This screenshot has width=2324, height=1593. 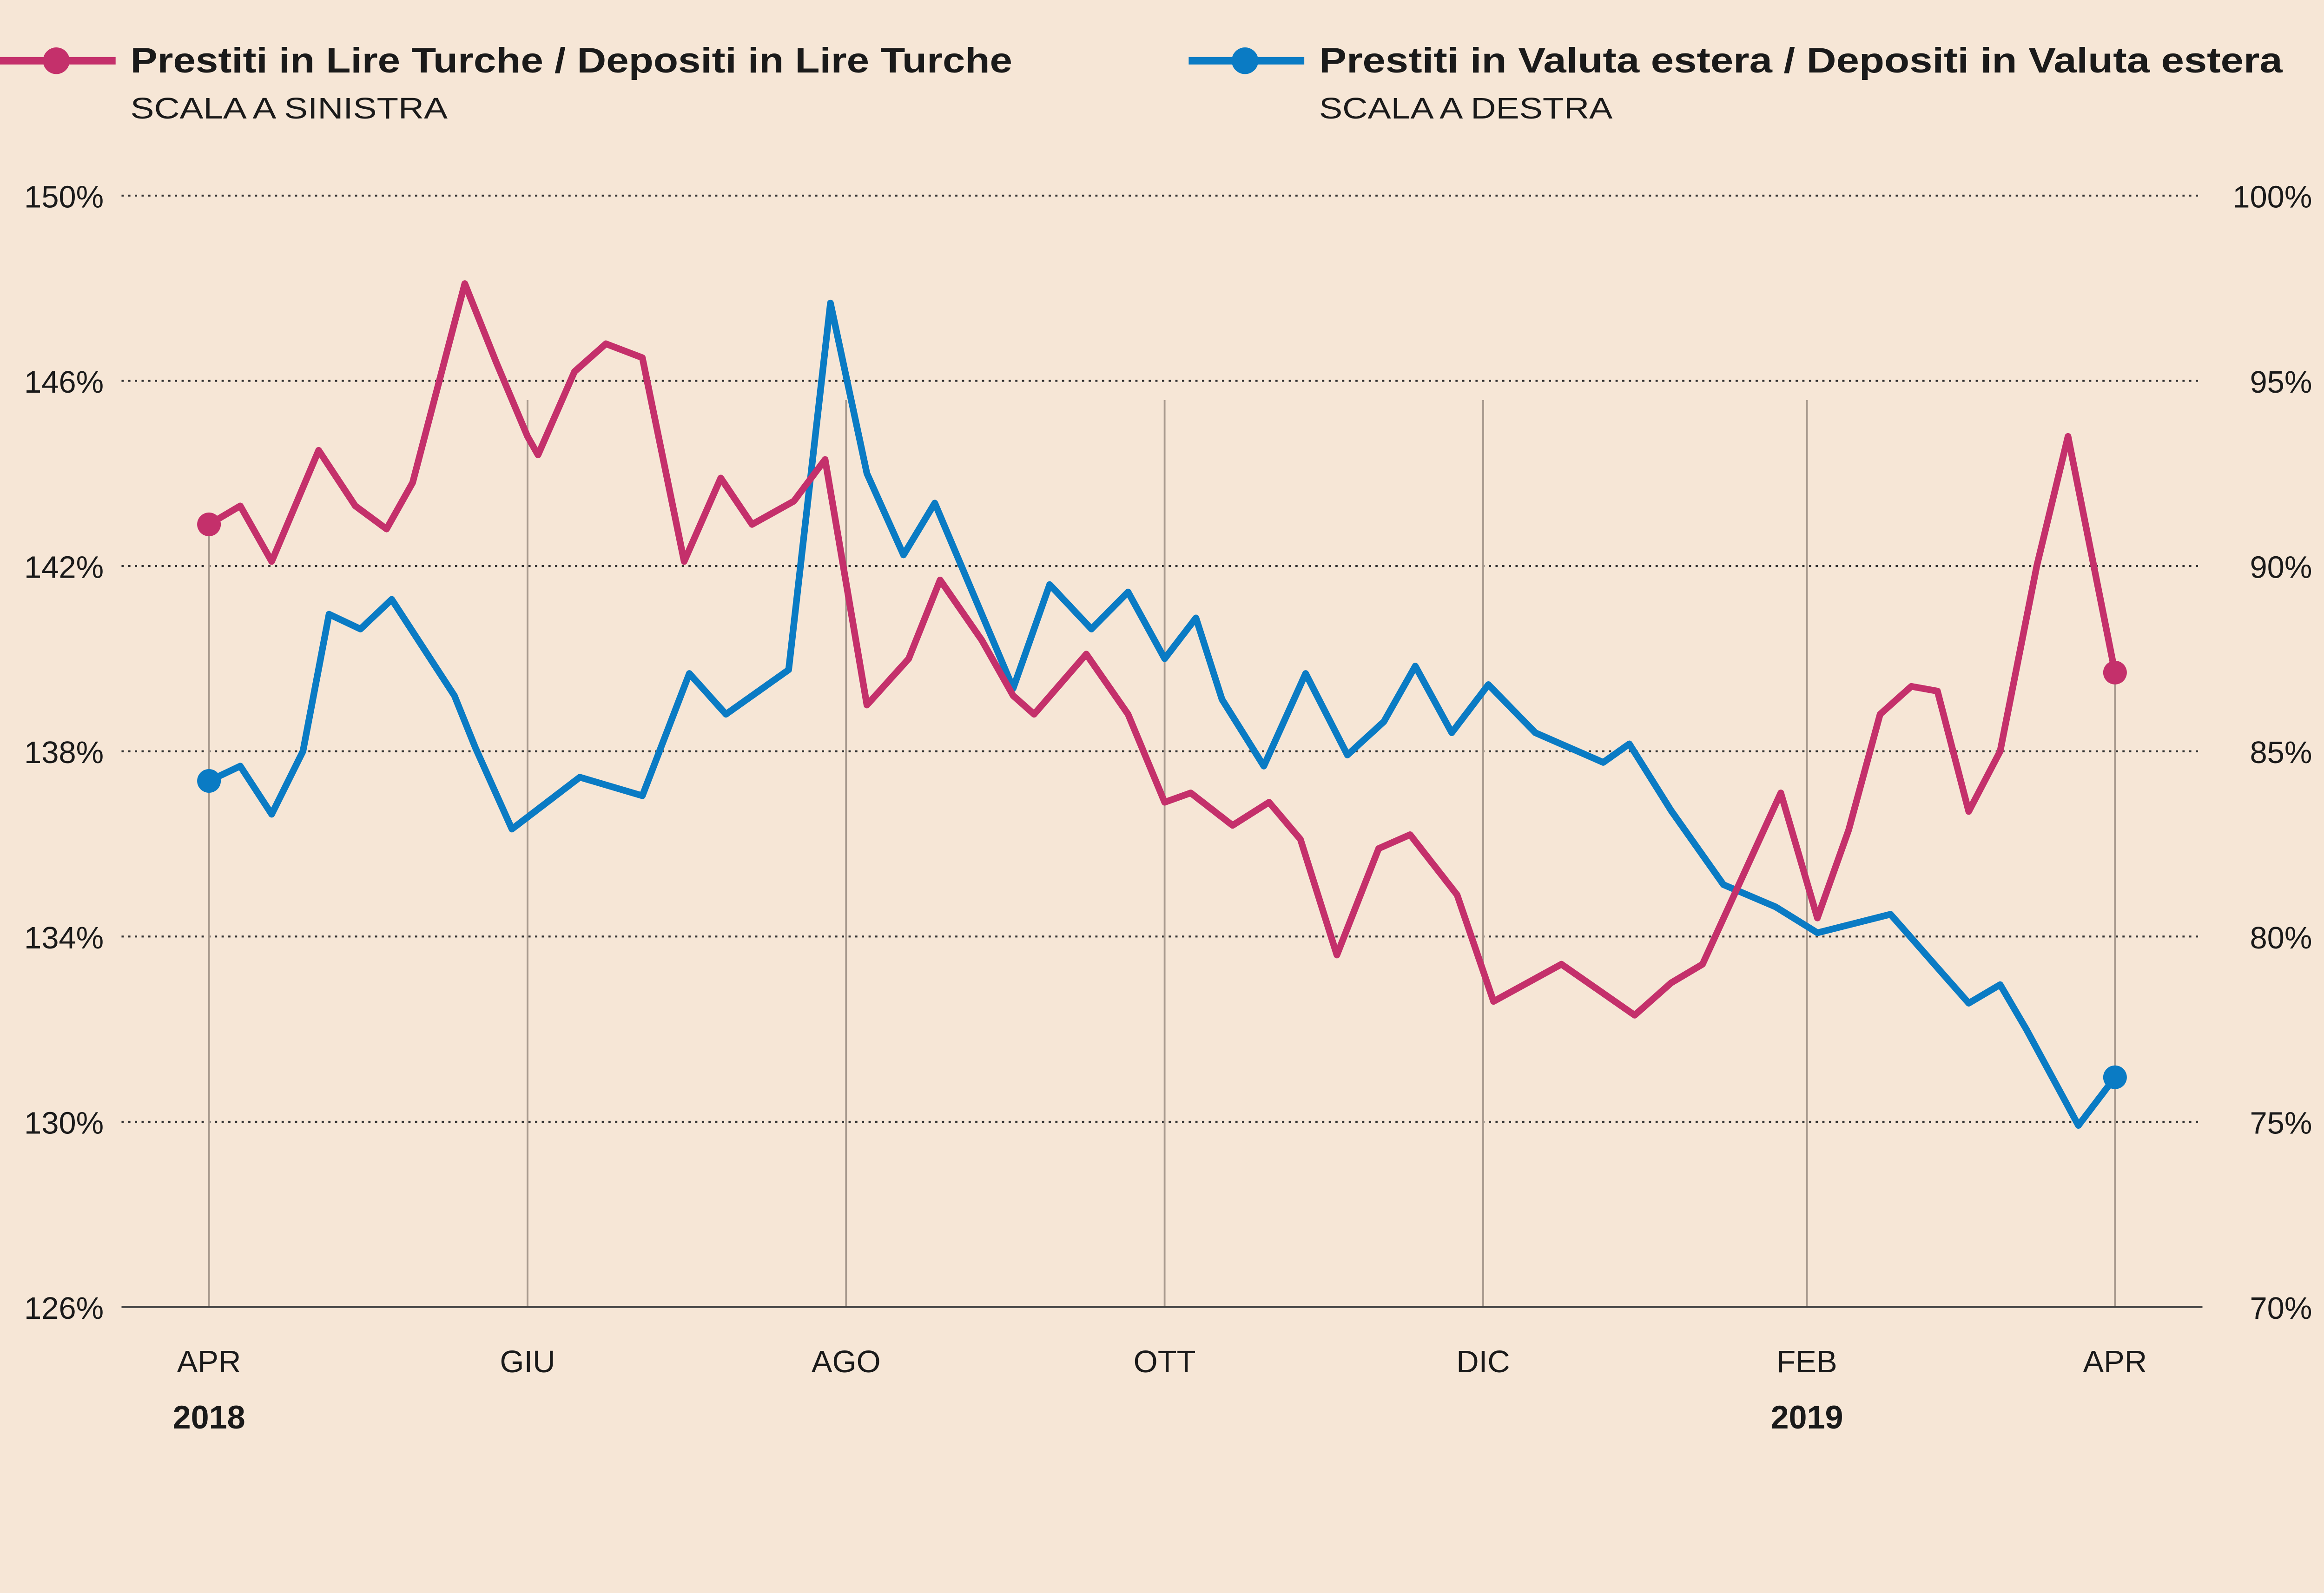 I want to click on legend-marker-lire, so click(x=56, y=60).